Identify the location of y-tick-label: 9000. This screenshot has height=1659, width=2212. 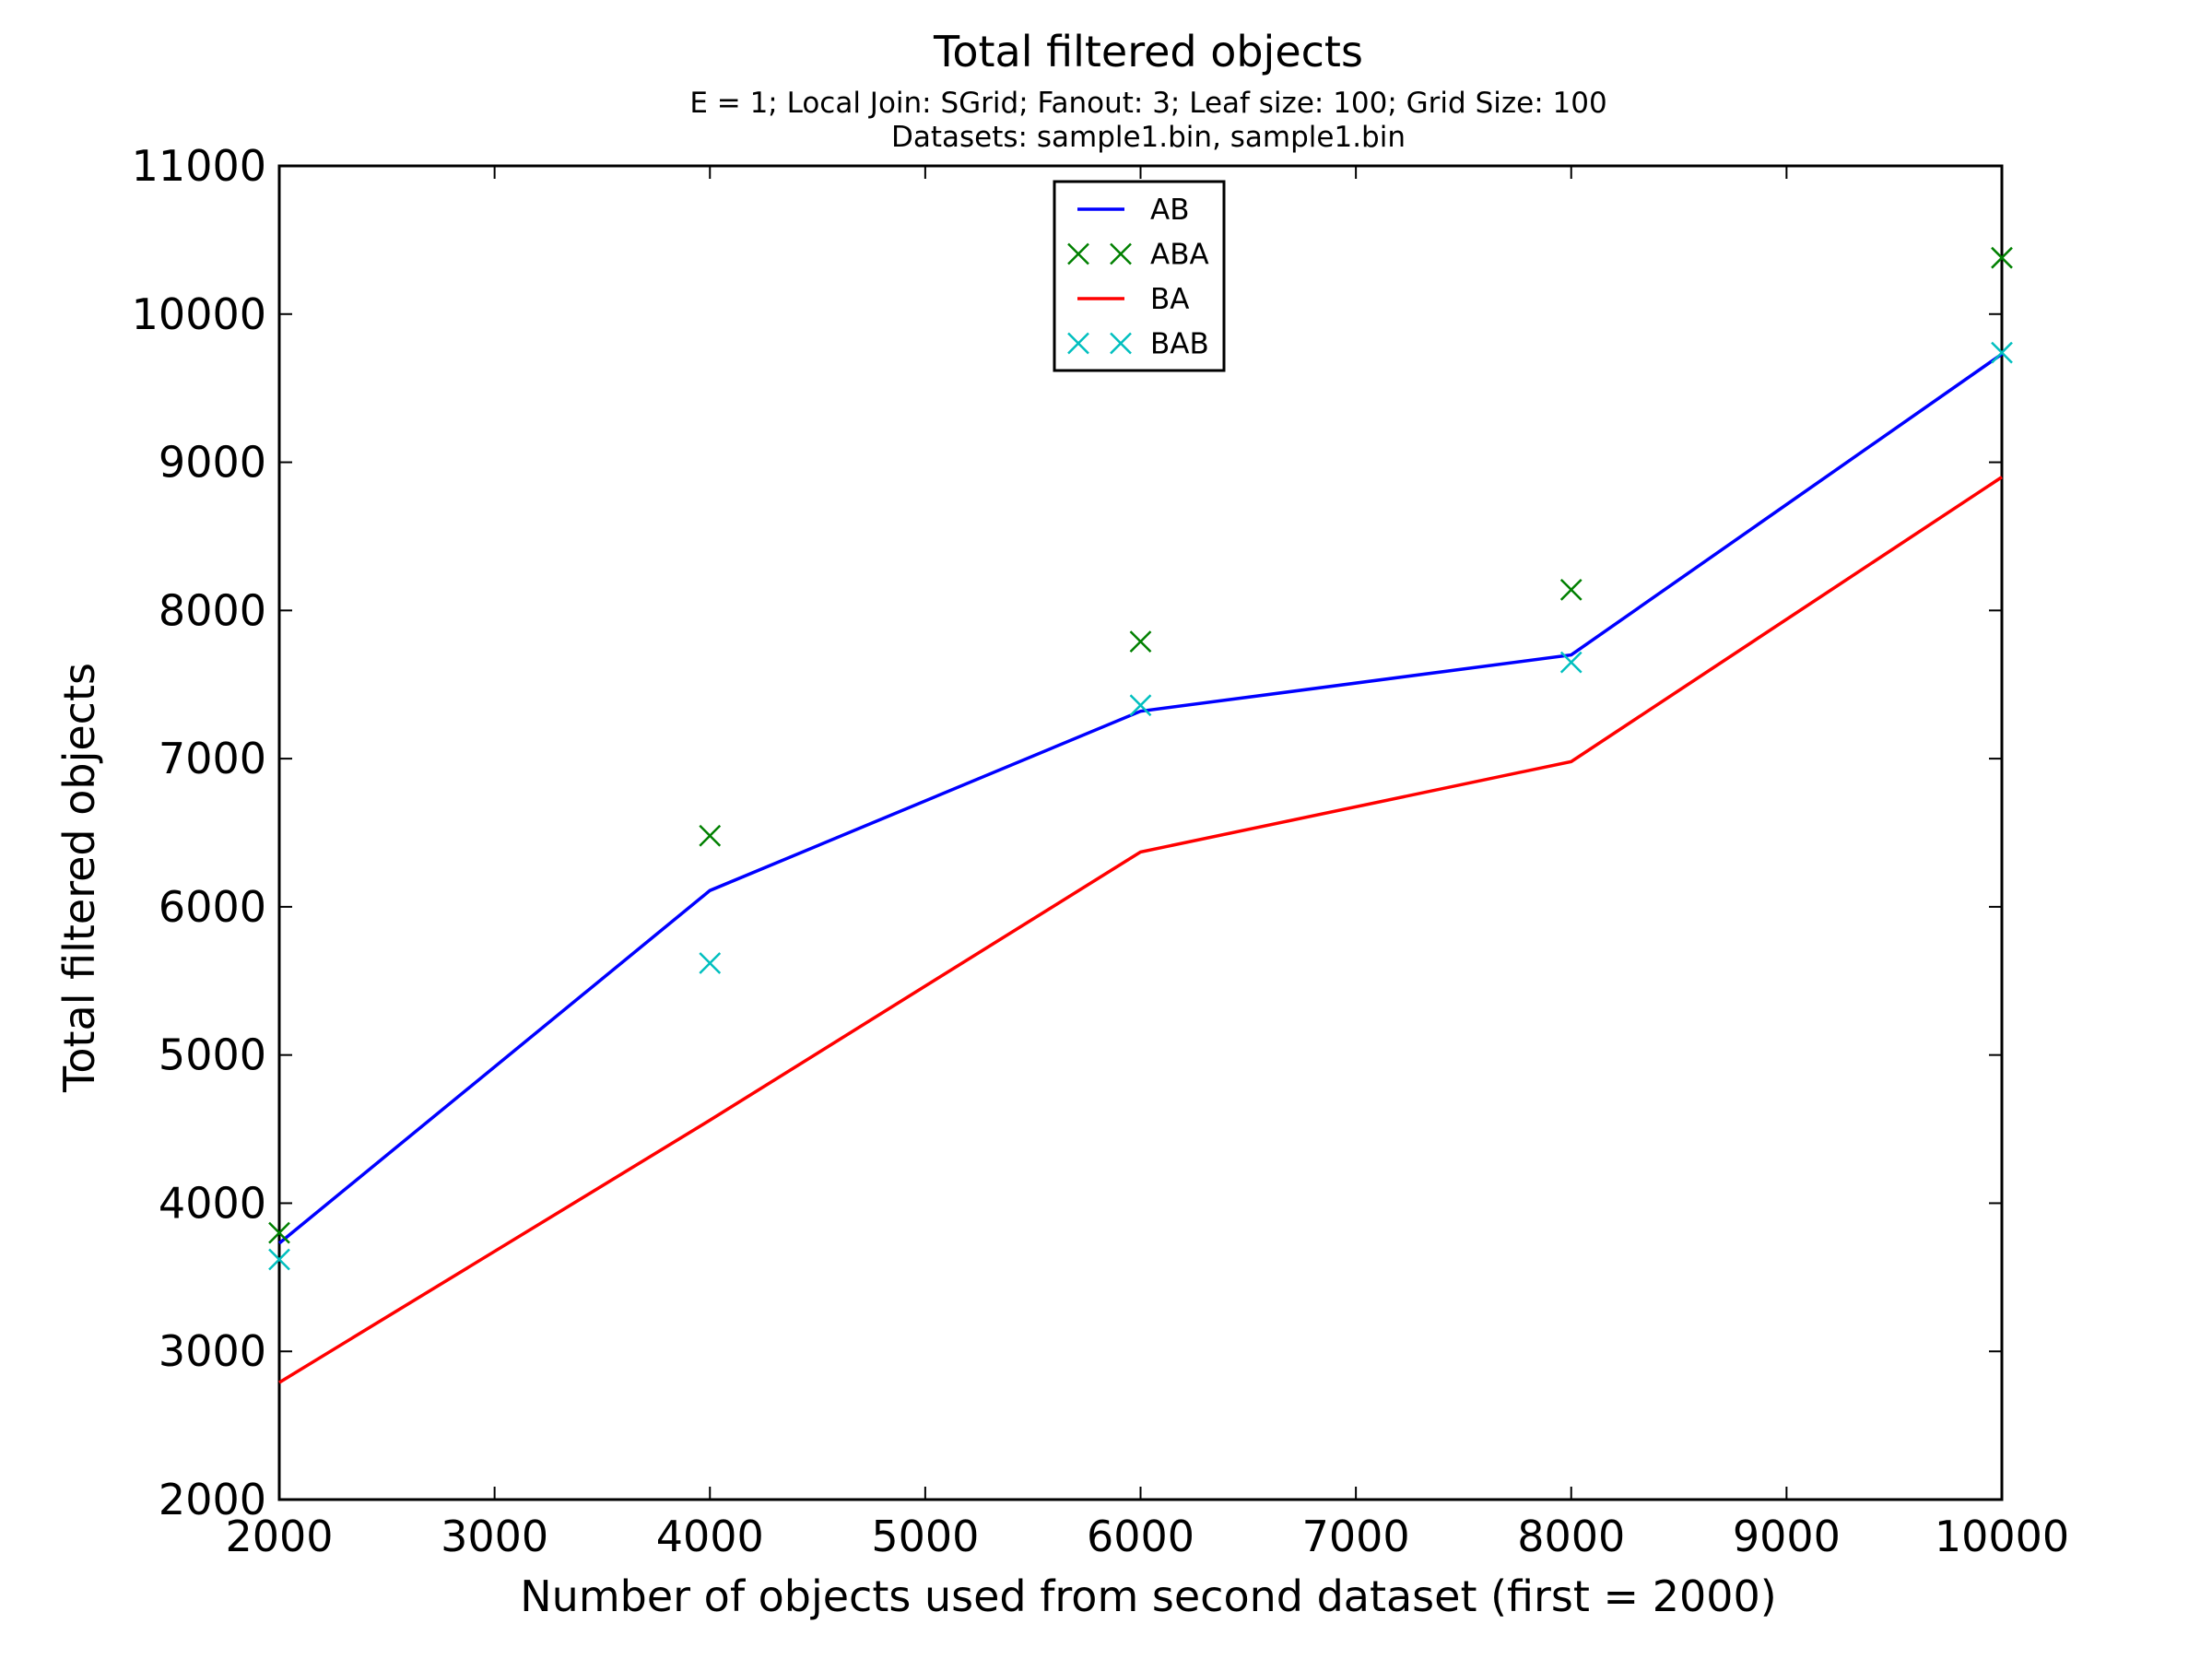
(212, 463).